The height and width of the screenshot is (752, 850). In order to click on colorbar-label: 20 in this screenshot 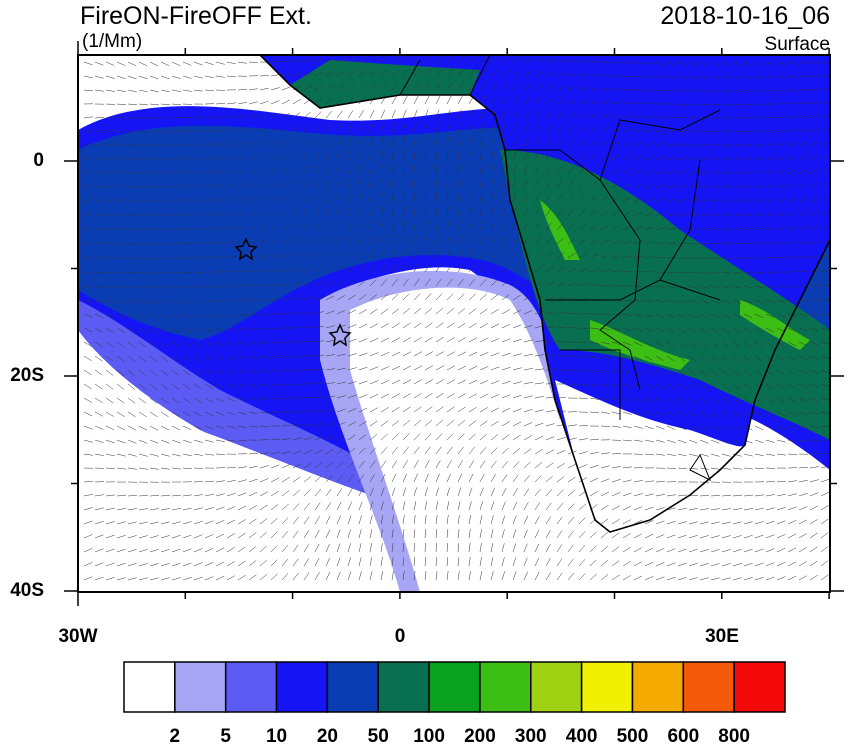, I will do `click(327, 736)`.